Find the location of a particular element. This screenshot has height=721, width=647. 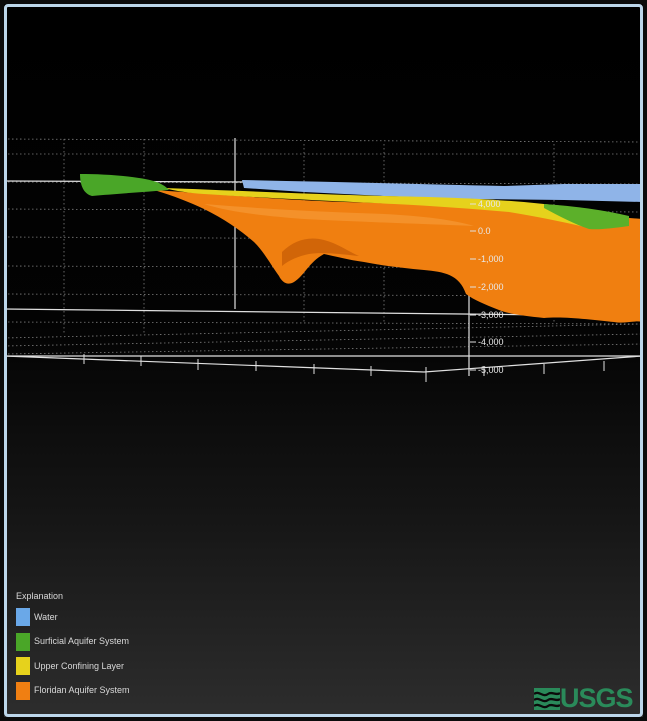

floridan-shadow is located at coordinates (320, 252).